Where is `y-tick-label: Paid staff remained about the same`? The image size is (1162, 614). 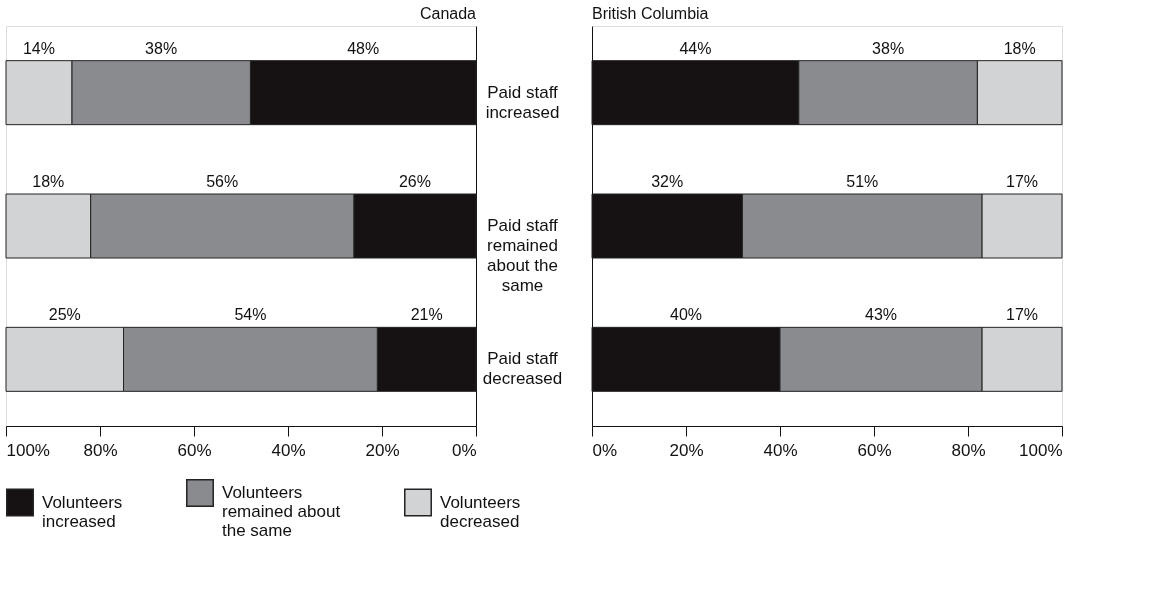 y-tick-label: Paid staff remained about the same is located at coordinates (523, 255).